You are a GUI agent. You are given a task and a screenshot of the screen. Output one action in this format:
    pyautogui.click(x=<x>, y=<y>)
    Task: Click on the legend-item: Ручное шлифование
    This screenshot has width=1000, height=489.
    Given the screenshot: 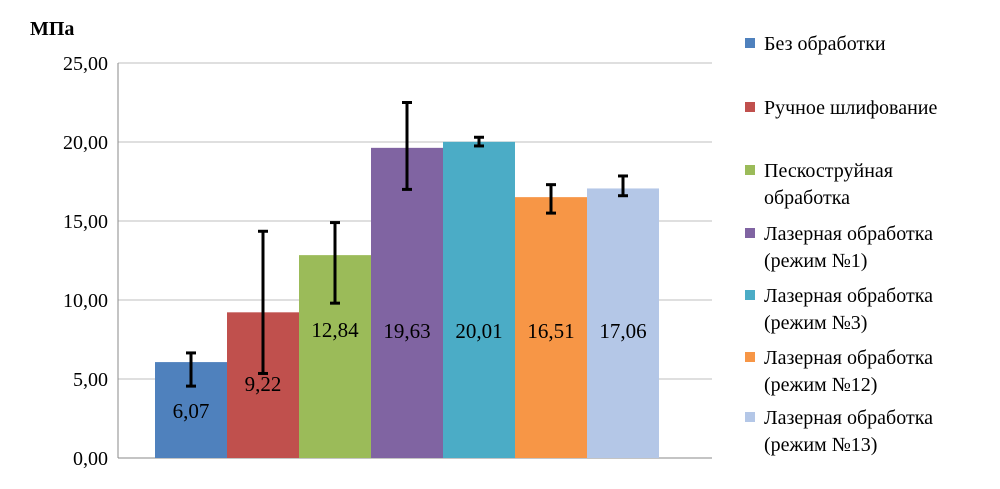 What is the action you would take?
    pyautogui.click(x=841, y=108)
    